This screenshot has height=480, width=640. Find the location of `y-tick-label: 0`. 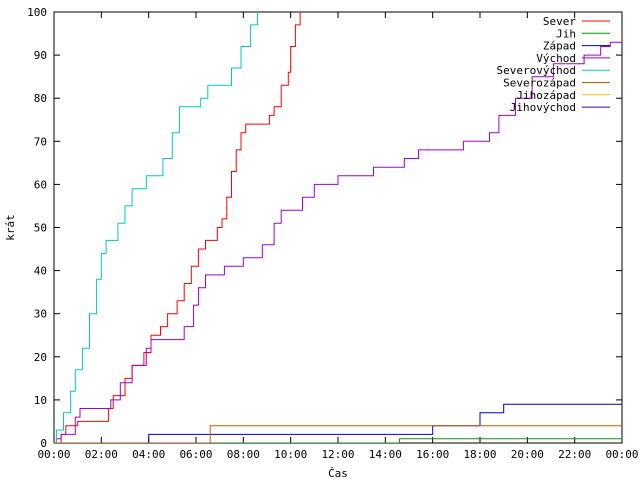

y-tick-label: 0 is located at coordinates (43, 443).